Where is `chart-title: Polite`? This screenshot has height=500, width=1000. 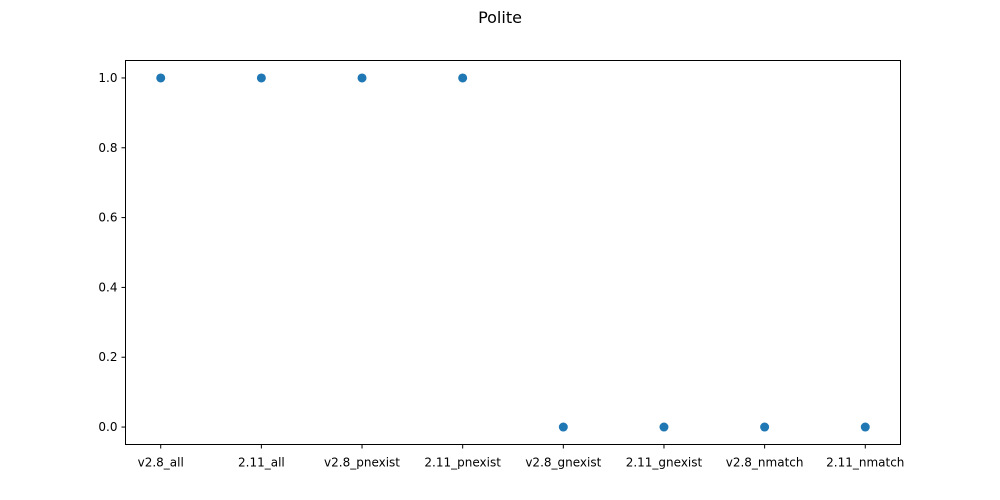
chart-title: Polite is located at coordinates (500, 17).